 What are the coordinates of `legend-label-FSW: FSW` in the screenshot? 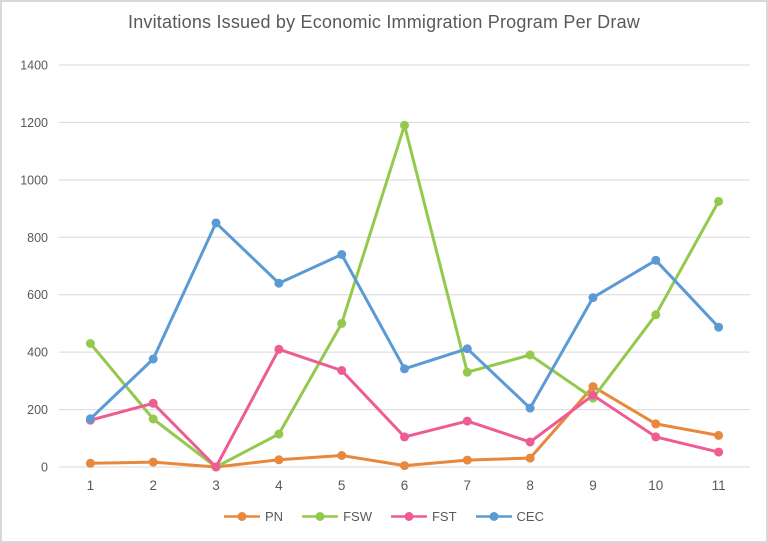 It's located at (357, 516).